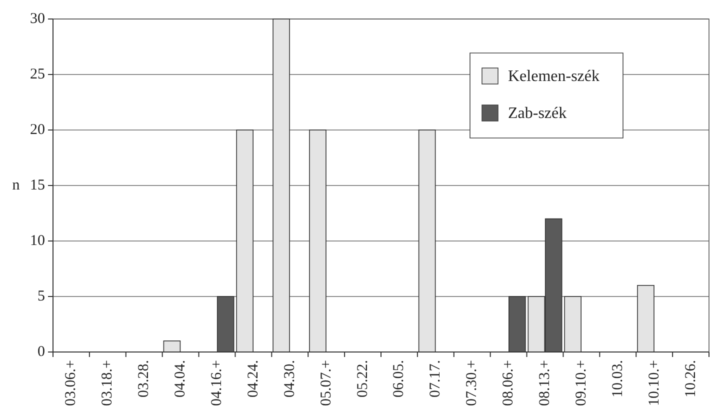 The image size is (715, 419). What do you see at coordinates (554, 76) in the screenshot?
I see `legend-label: Kelemen-szék` at bounding box center [554, 76].